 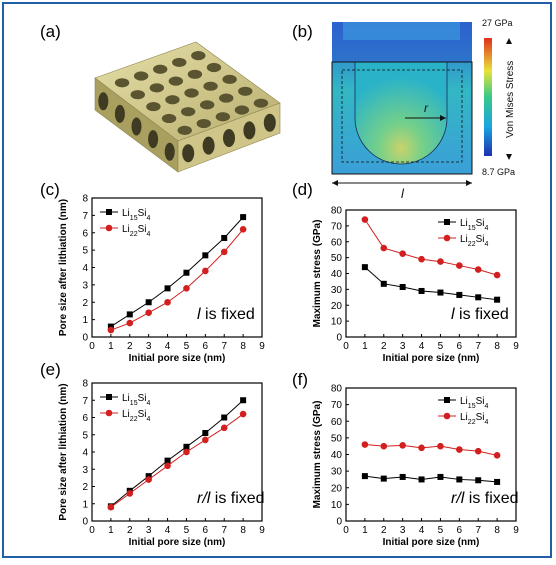 What do you see at coordinates (130, 530) in the screenshot?
I see `x-tick-label: 2` at bounding box center [130, 530].